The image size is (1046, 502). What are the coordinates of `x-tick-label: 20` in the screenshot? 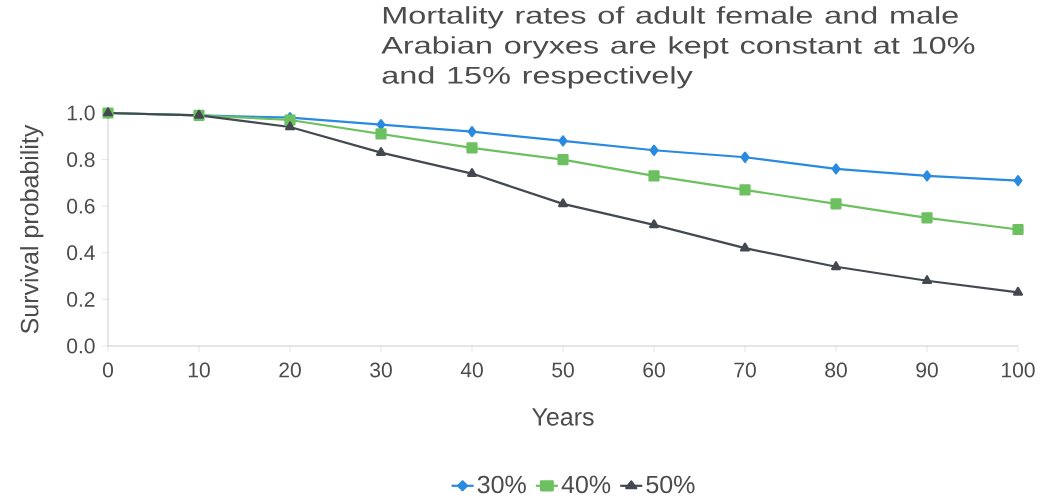 It's located at (290, 370).